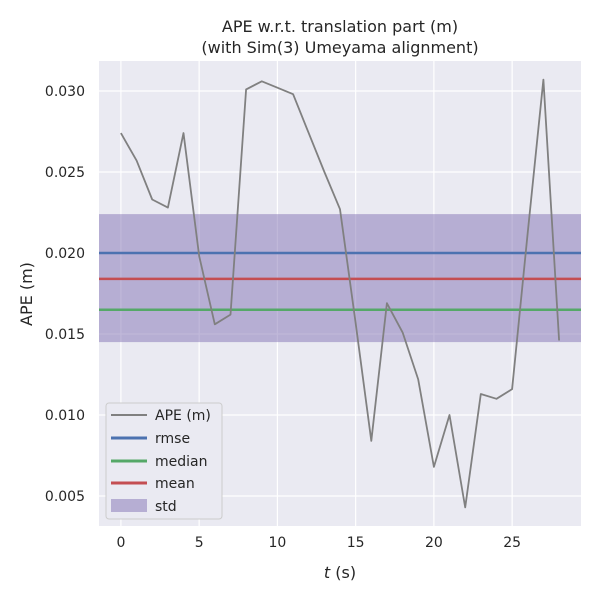  Describe the element at coordinates (175, 484) in the screenshot. I see `legend-label-mean: mean` at that location.